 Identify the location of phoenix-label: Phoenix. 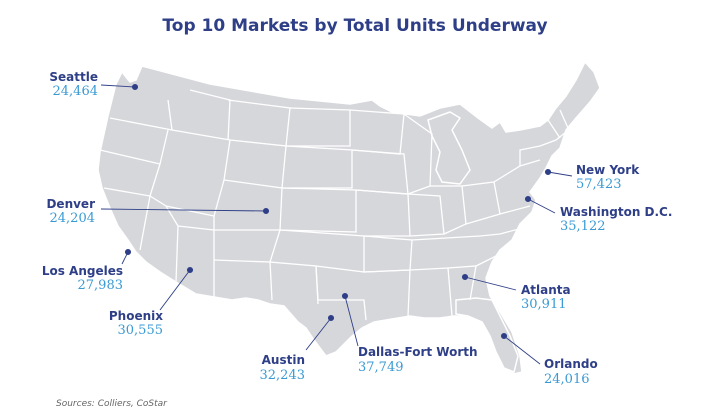
(135, 316).